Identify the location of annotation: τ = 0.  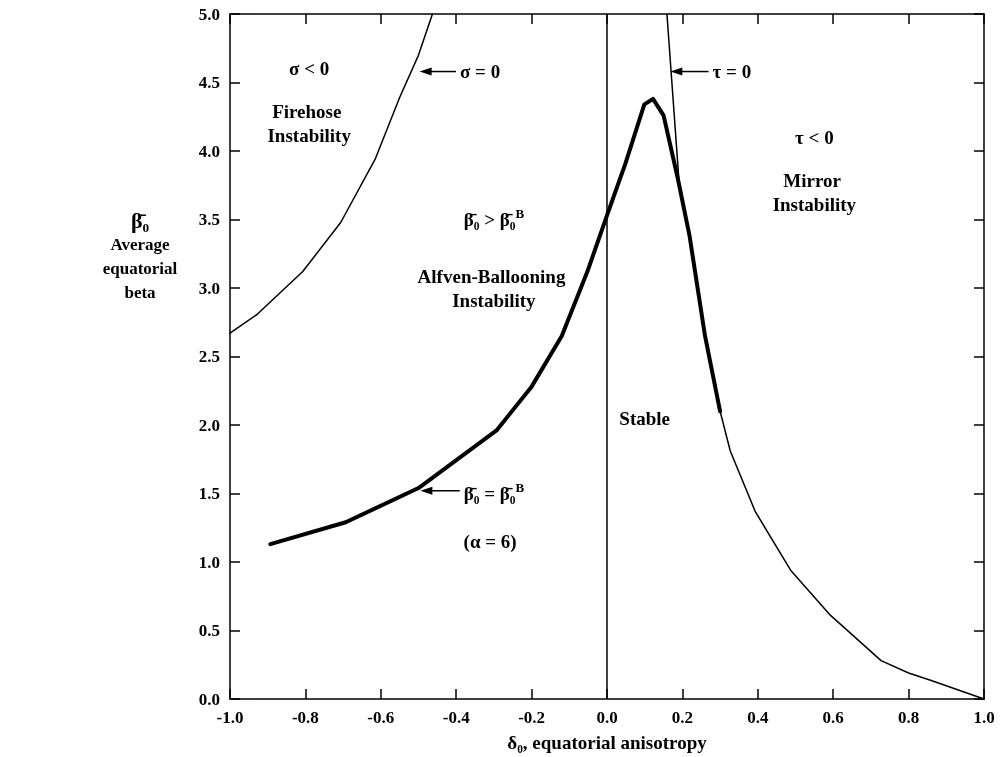
(732, 72).